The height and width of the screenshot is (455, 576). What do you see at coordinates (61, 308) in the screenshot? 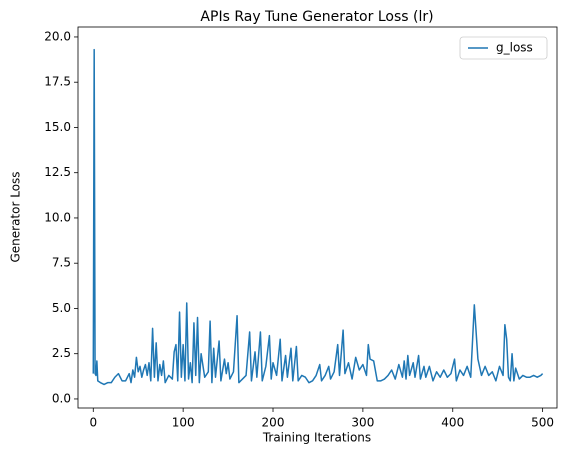
I see `y-tick-label: 5.0` at bounding box center [61, 308].